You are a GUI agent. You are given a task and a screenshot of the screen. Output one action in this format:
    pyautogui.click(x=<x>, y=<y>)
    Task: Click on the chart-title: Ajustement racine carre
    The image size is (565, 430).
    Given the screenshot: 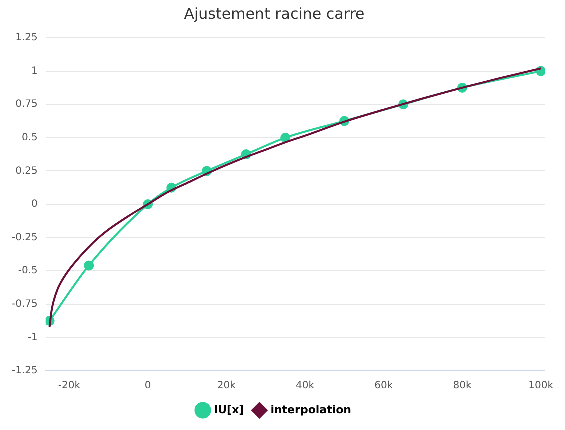 What is the action you would take?
    pyautogui.click(x=274, y=13)
    